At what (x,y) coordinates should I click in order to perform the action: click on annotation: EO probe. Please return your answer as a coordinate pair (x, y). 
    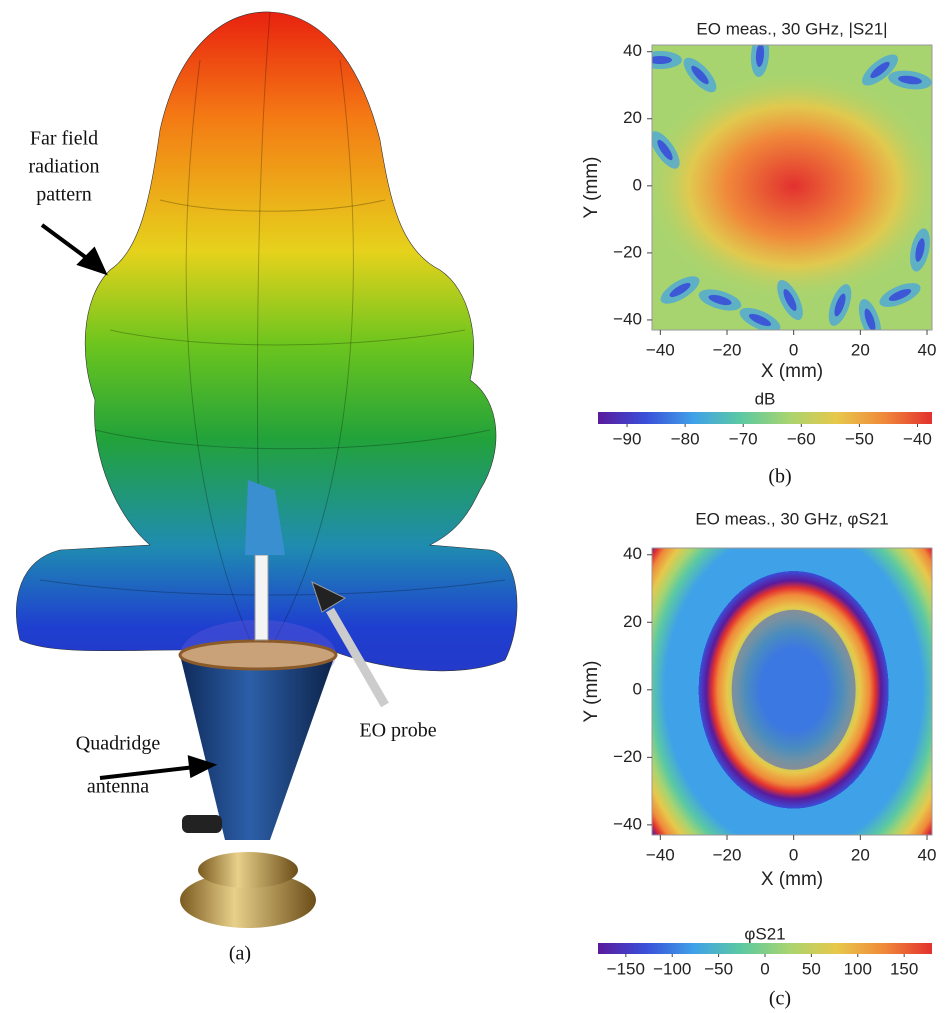
    Looking at the image, I should click on (397, 731).